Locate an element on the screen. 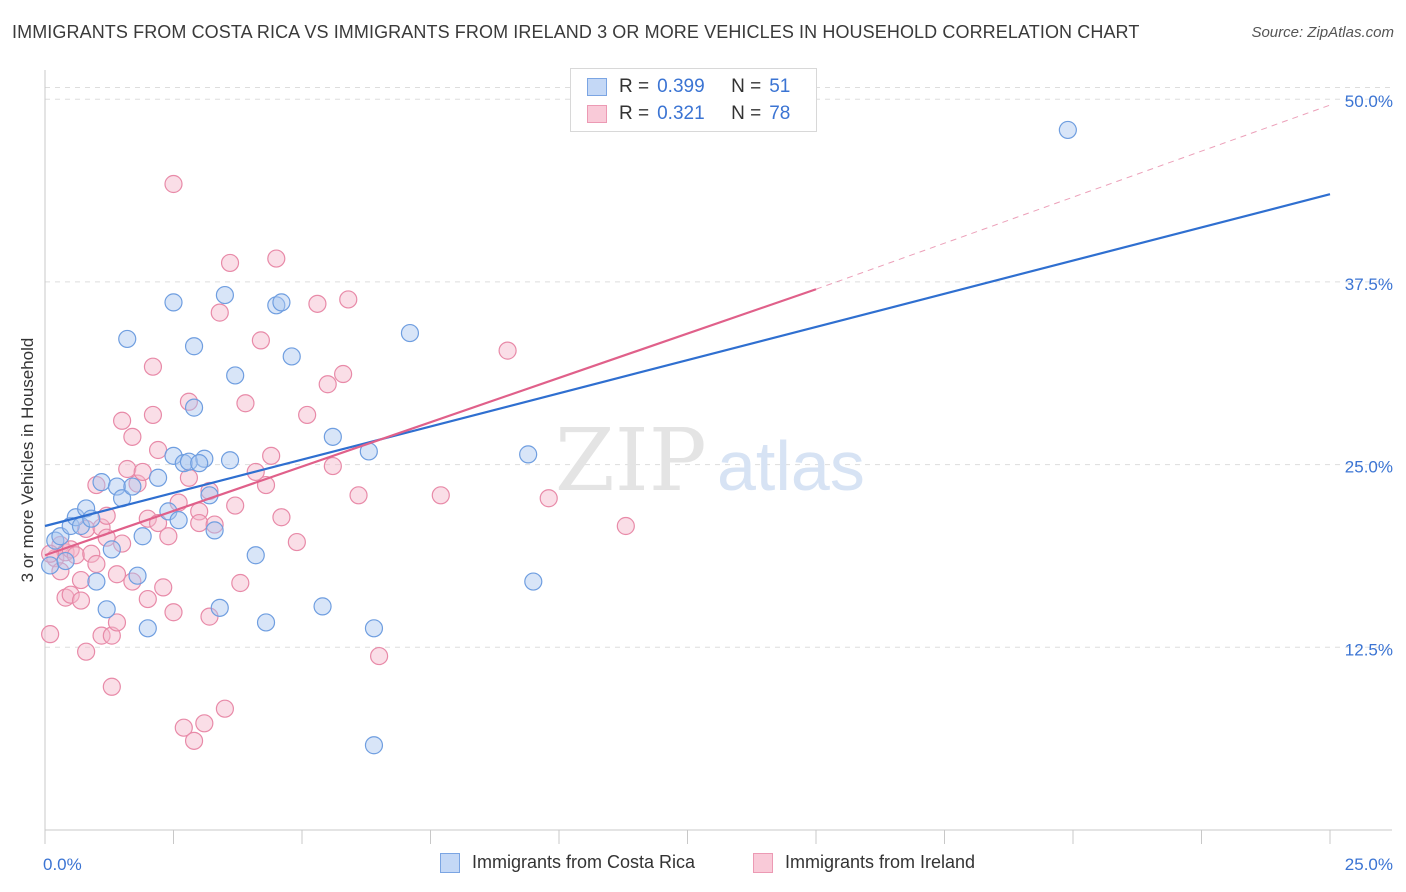  bottom-legend-label: Immigrants from Ireland is located at coordinates (880, 862).